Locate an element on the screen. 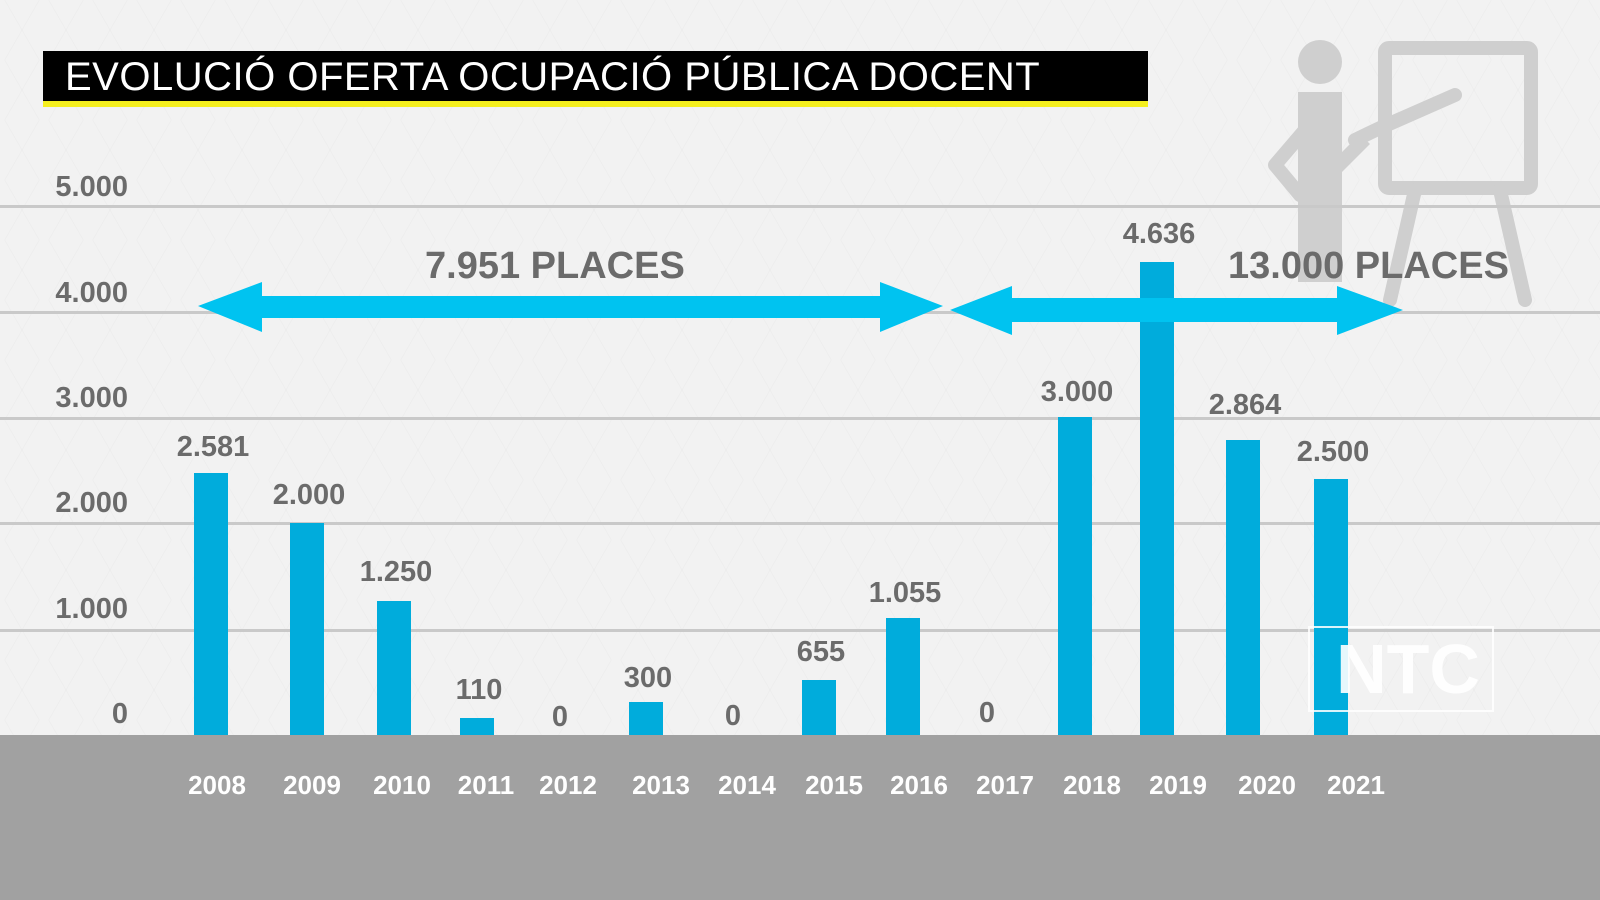 This screenshot has width=1600, height=900. x-tick-2012: 2012 is located at coordinates (568, 785).